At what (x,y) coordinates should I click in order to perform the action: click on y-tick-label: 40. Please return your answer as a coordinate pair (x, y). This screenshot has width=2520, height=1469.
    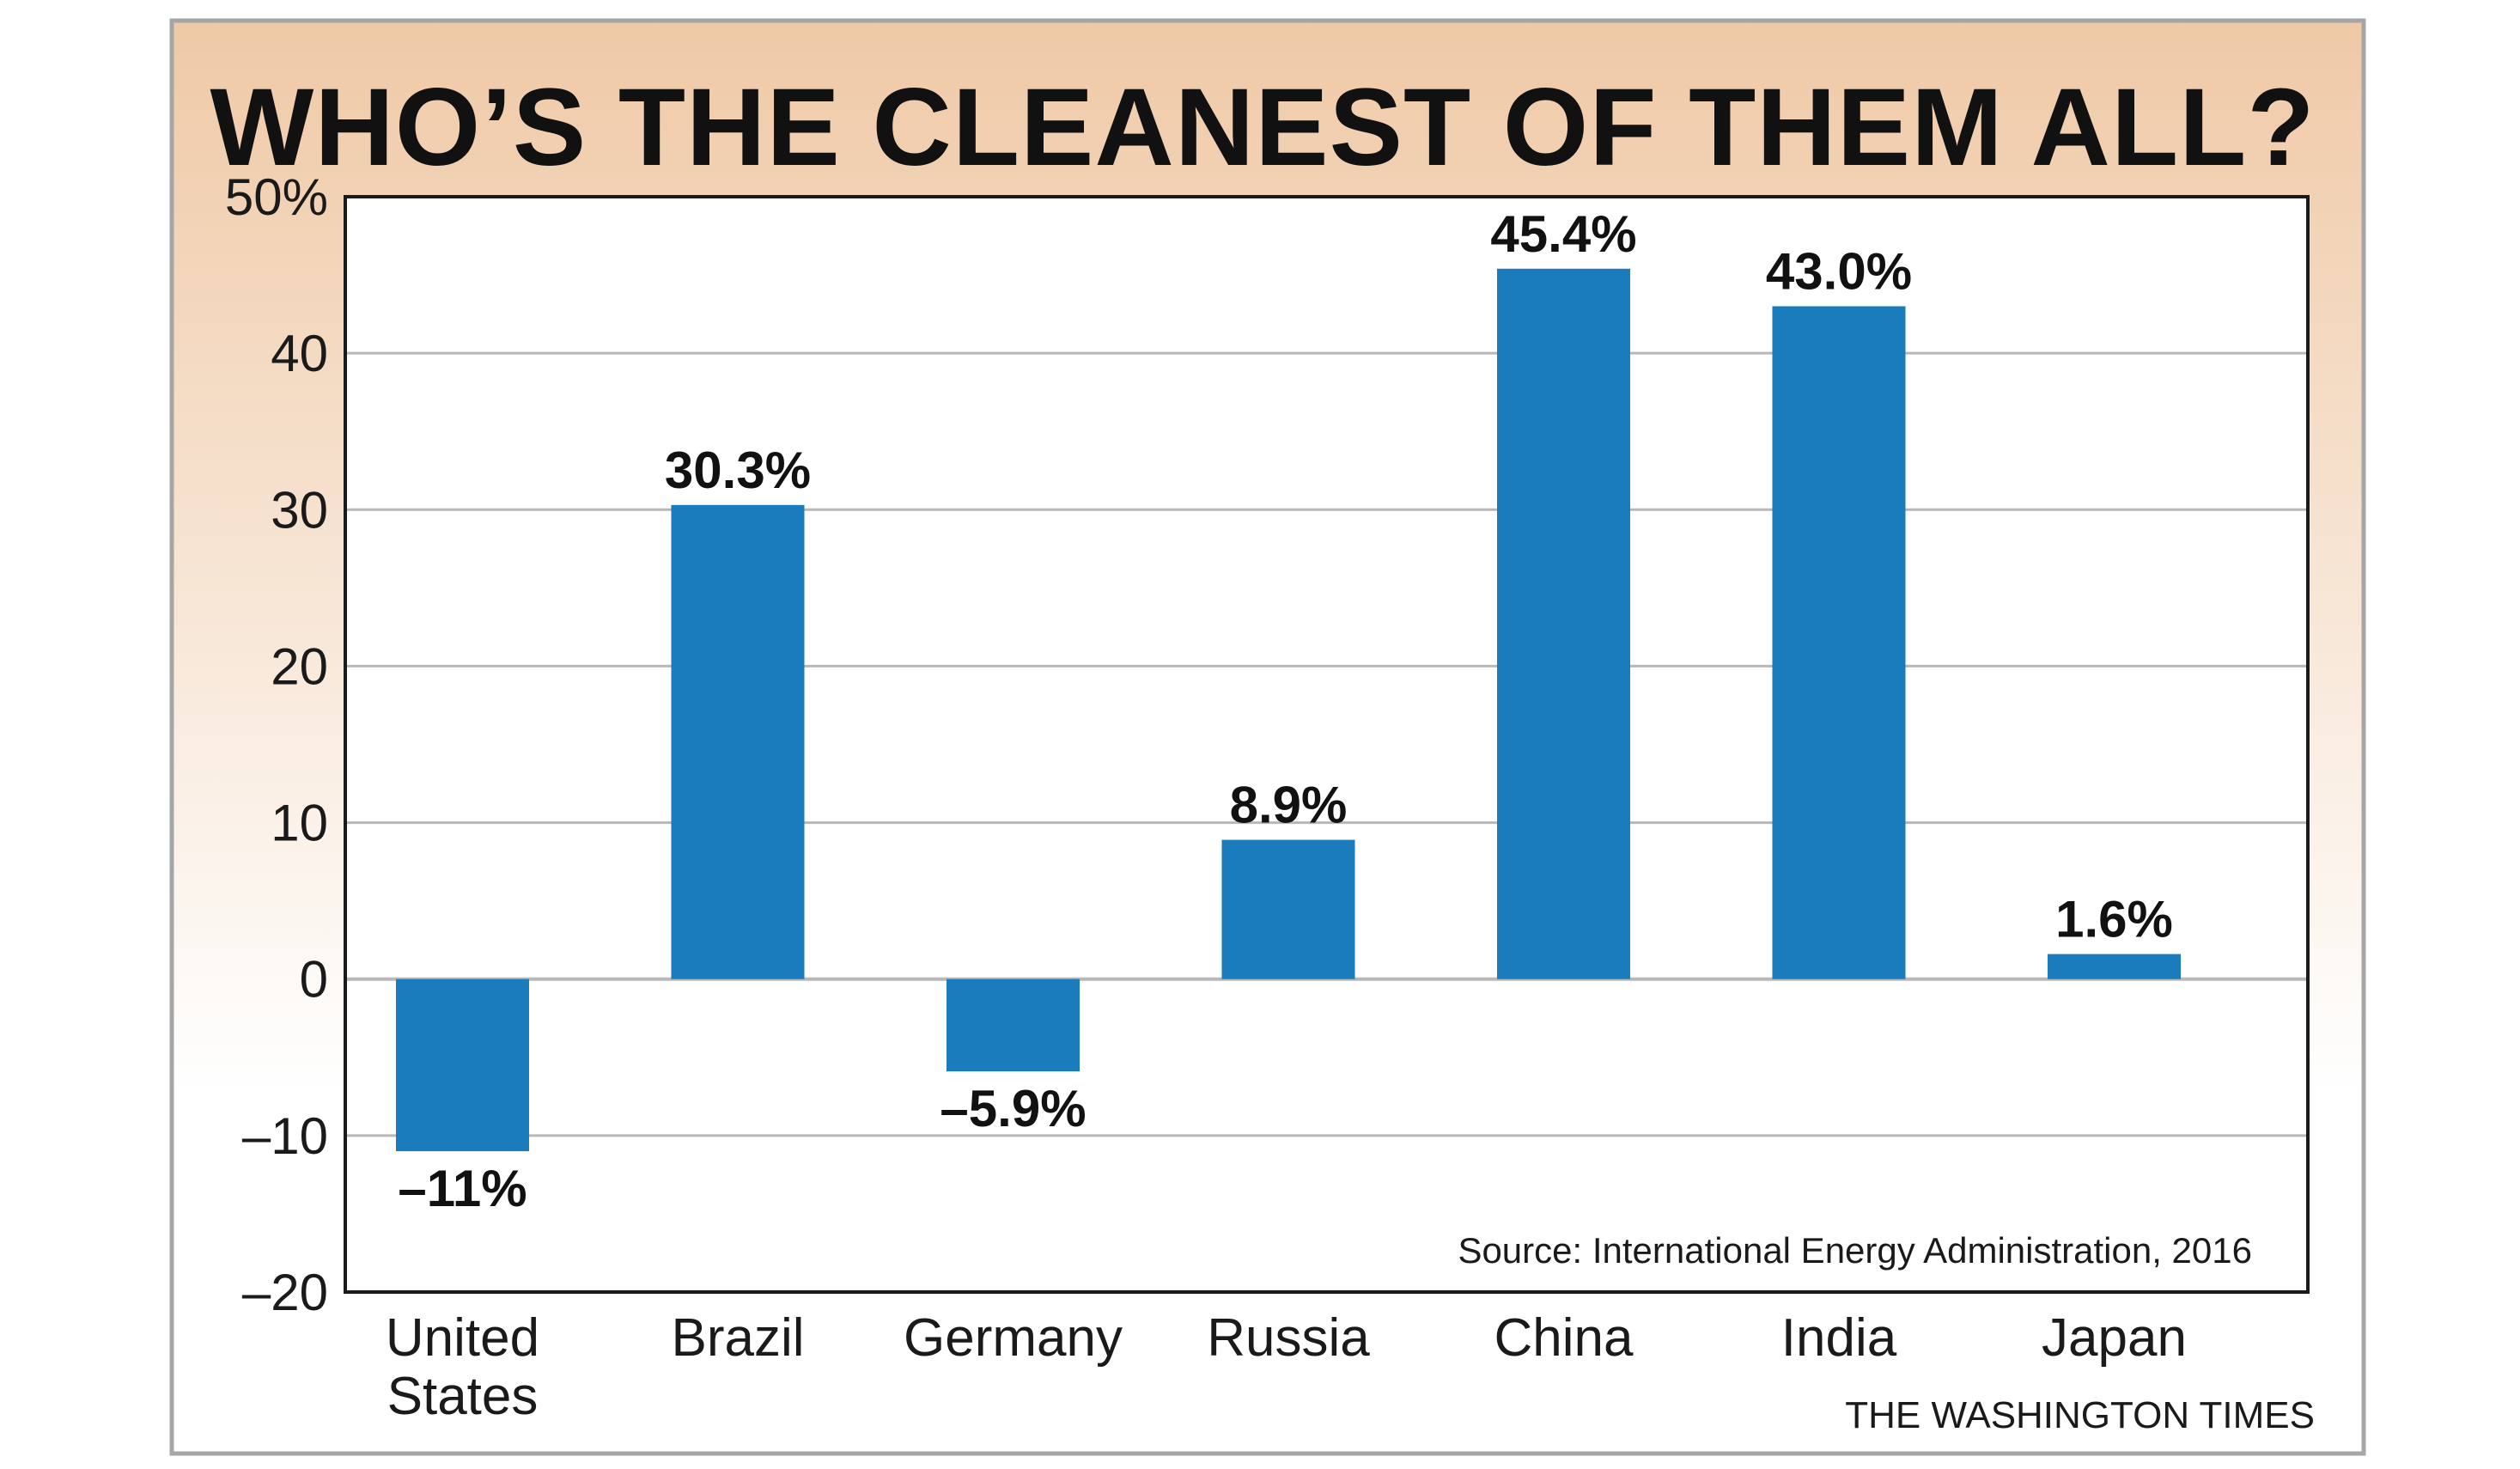
    Looking at the image, I should click on (300, 353).